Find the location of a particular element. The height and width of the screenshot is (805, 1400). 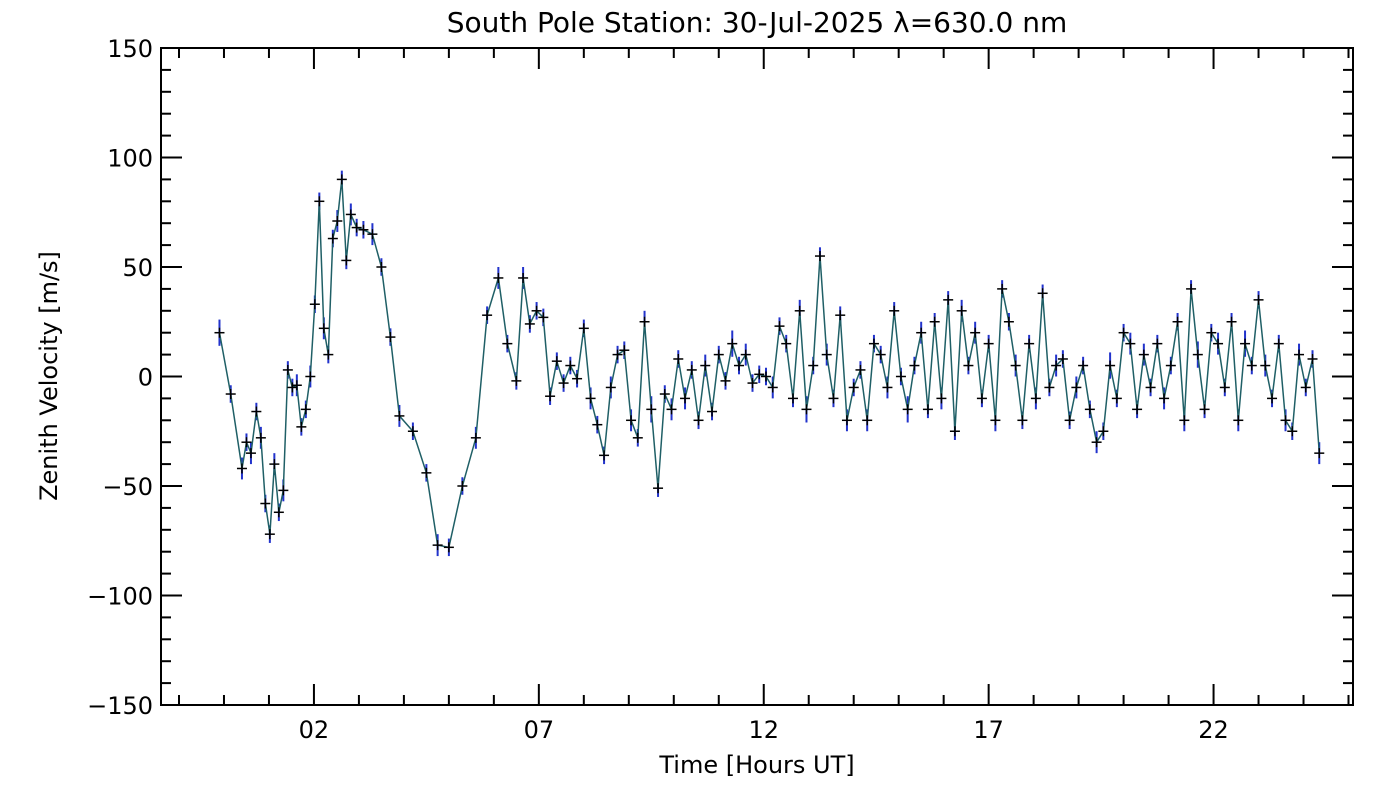

y-axis-label: Zenith Velocity [m/s] is located at coordinates (49, 376).